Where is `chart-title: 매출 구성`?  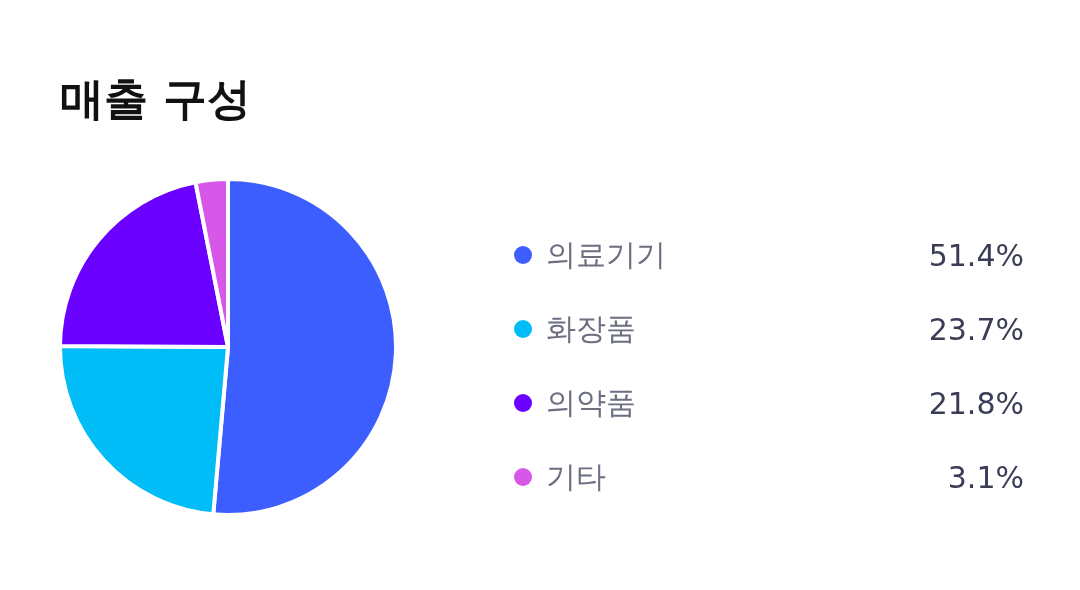 chart-title: 매출 구성 is located at coordinates (156, 99).